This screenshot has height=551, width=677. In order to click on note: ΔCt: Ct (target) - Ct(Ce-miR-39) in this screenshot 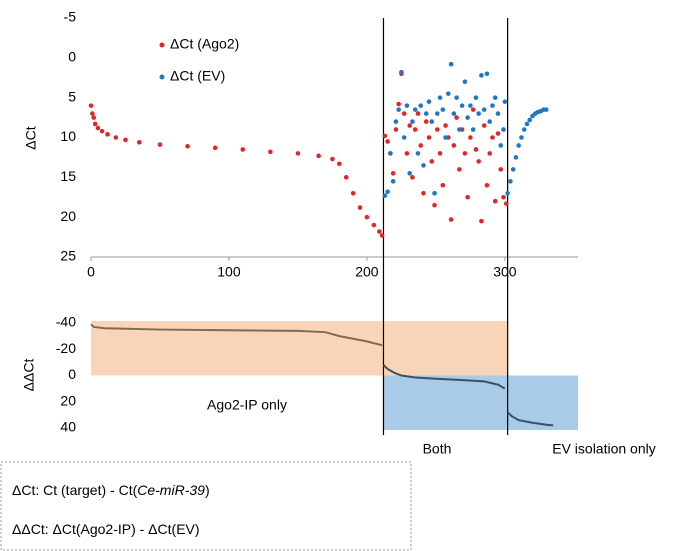, I will do `click(111, 490)`.